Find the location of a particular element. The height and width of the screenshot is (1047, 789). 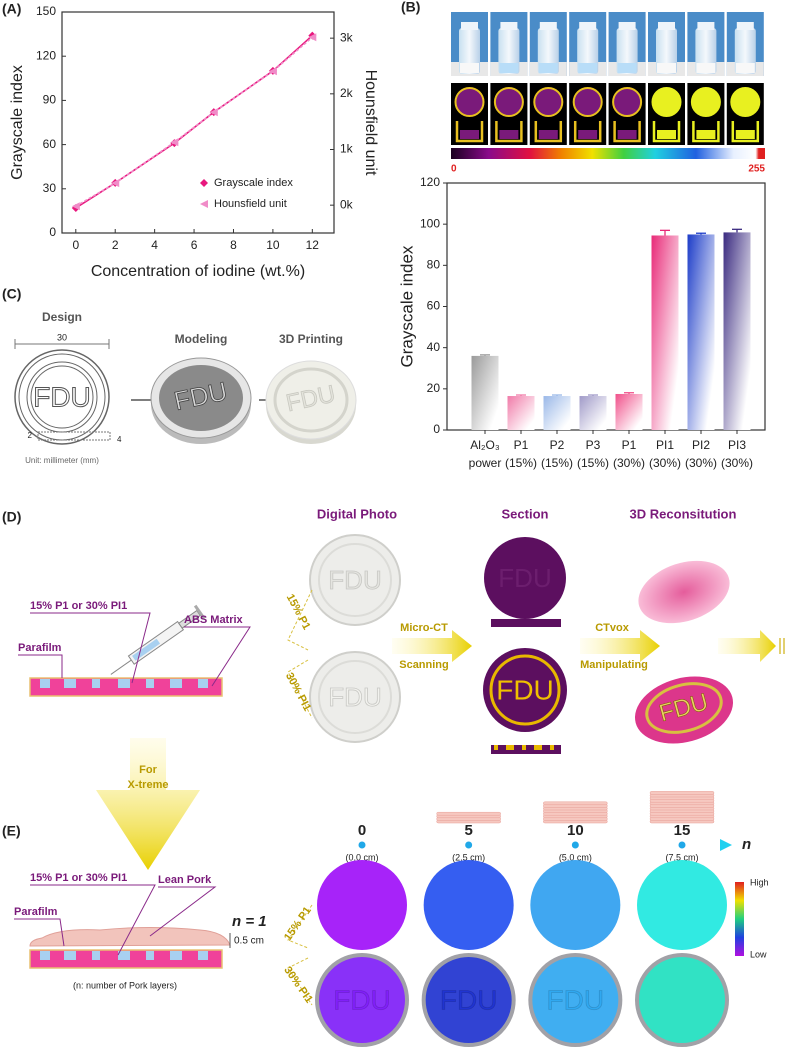

wells is located at coordinates (124, 683).